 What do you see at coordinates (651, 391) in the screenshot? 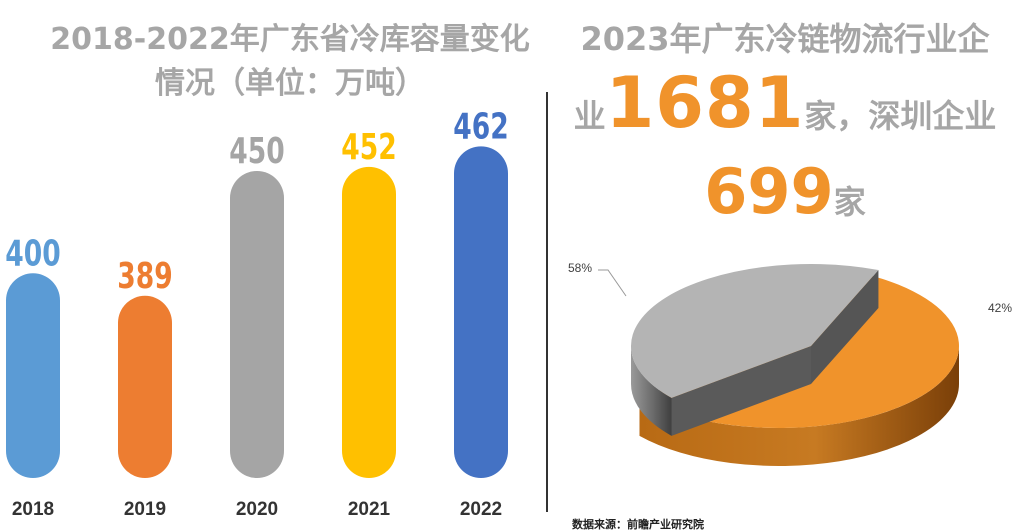
I see `pie-slice-side-42%` at bounding box center [651, 391].